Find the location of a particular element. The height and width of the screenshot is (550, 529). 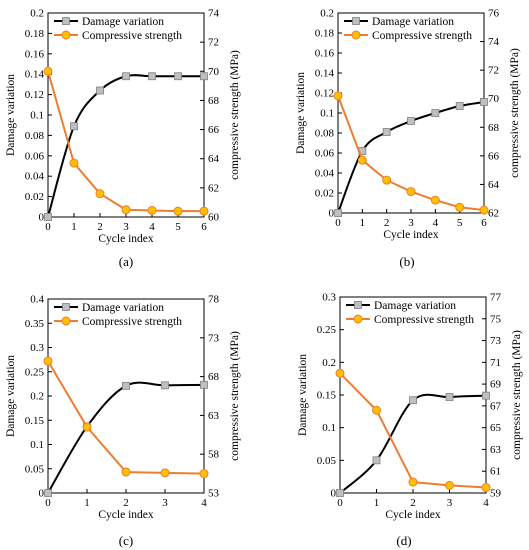

y2-tick-label: 71 is located at coordinates (495, 363).